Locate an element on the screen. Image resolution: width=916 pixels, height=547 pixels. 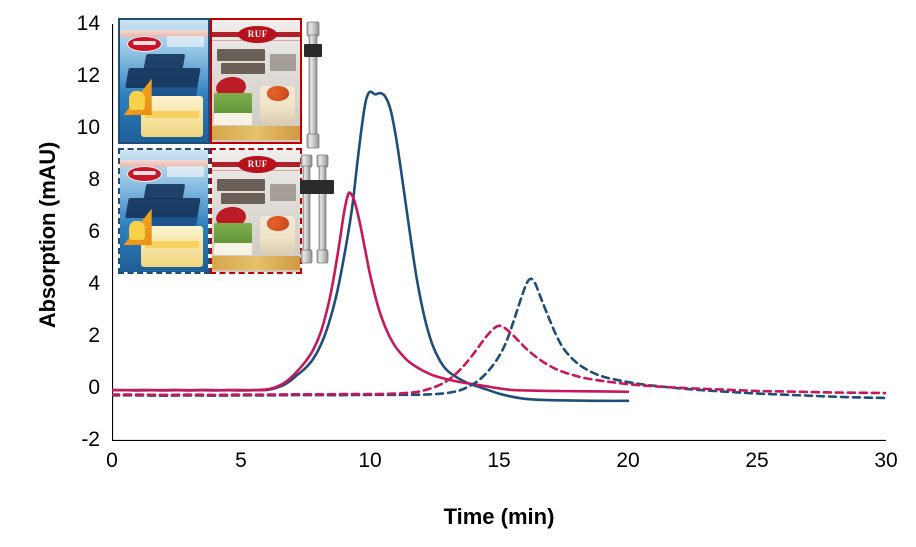
legend-image-ruf-solid is located at coordinates (256, 81).